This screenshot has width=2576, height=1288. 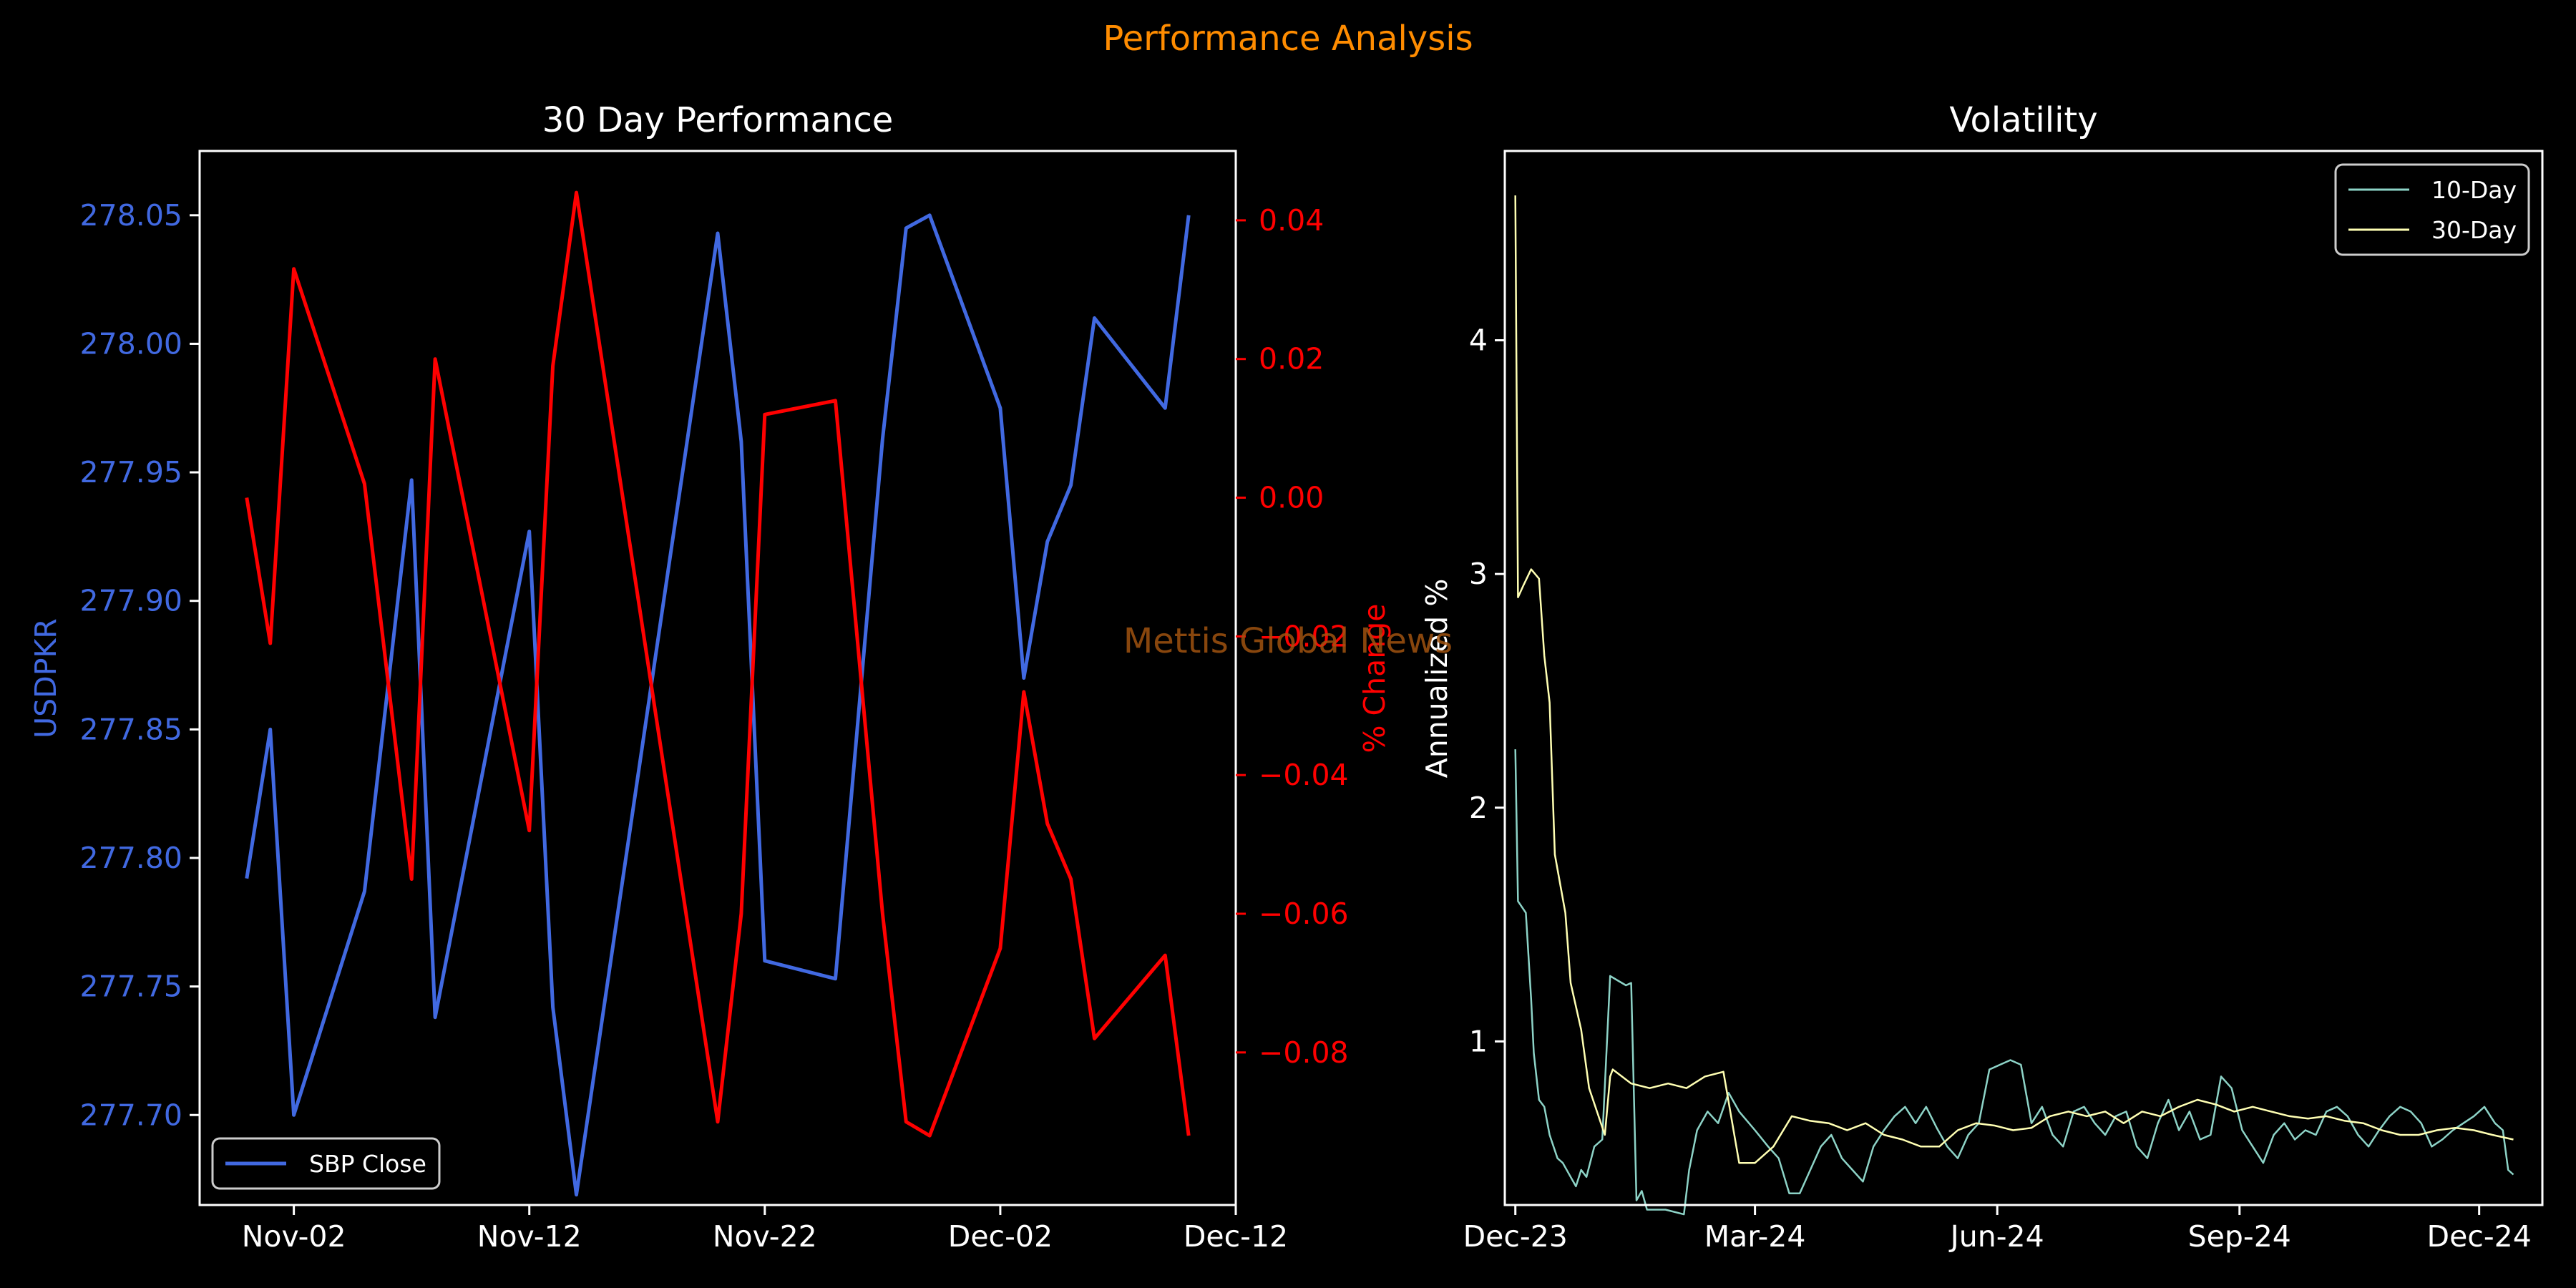 What do you see at coordinates (1304, 914) in the screenshot?
I see `pct-tick-label: −0.06` at bounding box center [1304, 914].